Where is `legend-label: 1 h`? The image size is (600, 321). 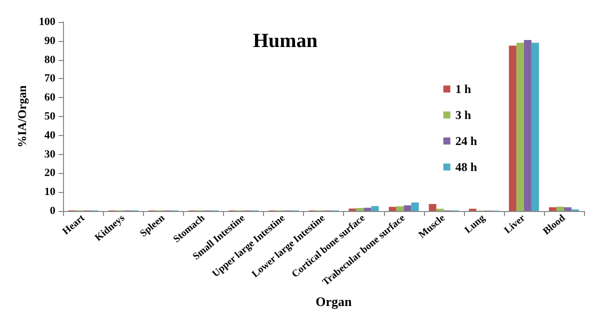 legend-label: 1 h is located at coordinates (463, 89).